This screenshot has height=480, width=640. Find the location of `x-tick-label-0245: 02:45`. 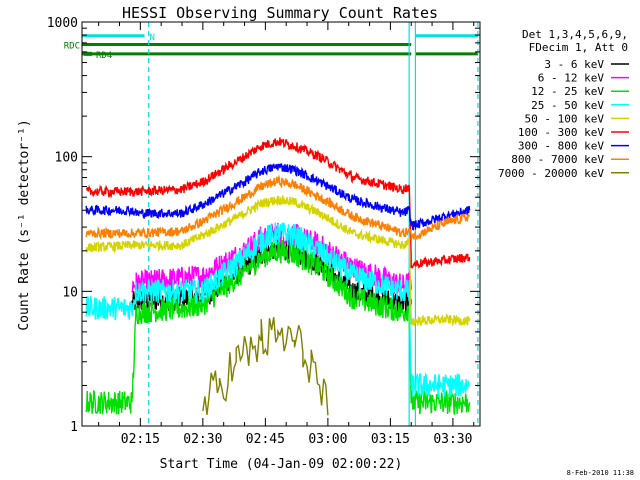

x-tick-label-0245: 02:45 is located at coordinates (265, 439).